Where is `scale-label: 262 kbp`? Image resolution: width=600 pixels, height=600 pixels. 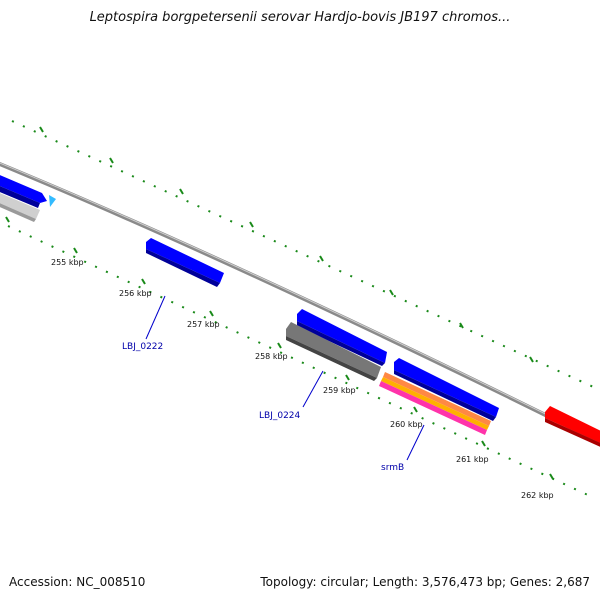
scale-label: 262 kbp is located at coordinates (537, 495).